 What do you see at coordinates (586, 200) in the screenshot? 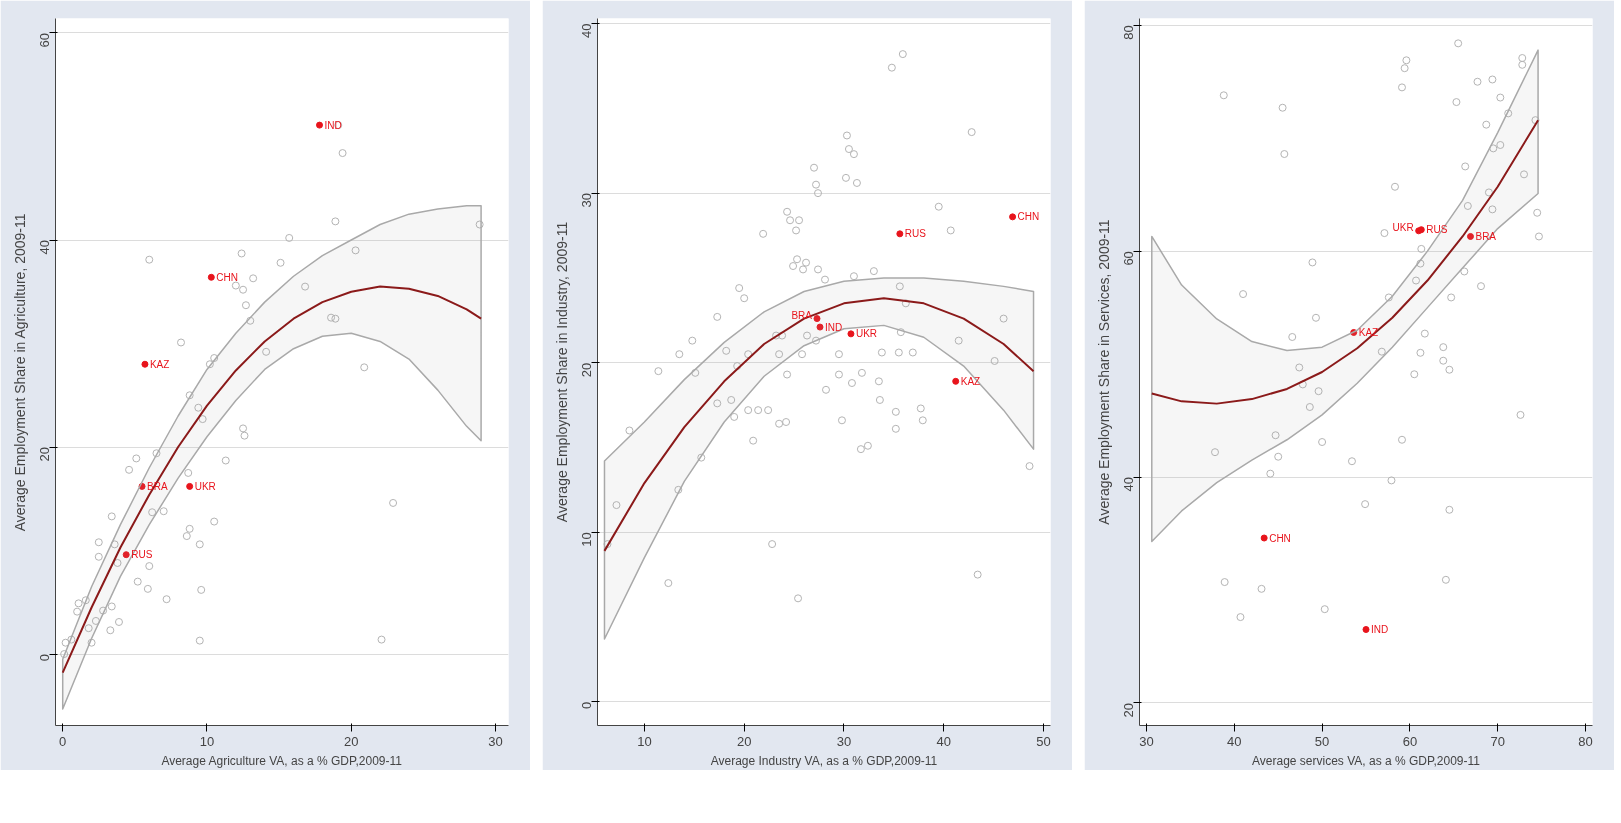
I see `y-tick-label: 30` at bounding box center [586, 200].